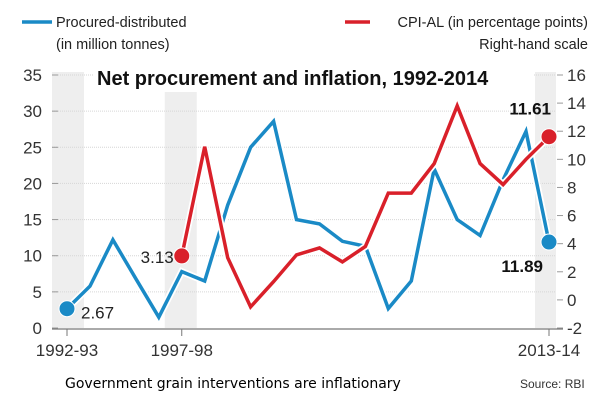  I want to click on right-tick-label: 0, so click(571, 300).